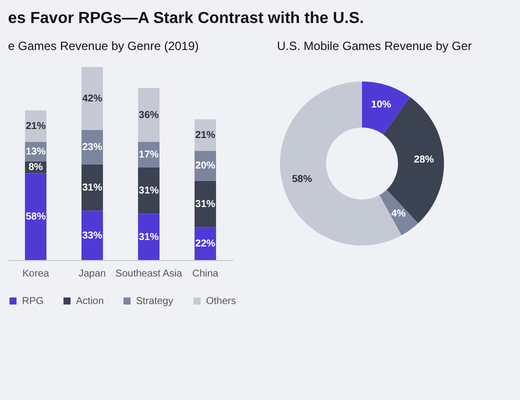 The width and height of the screenshot is (520, 400). I want to click on chart-subtitle: e Games Revenue by Genre (2019), so click(103, 46).